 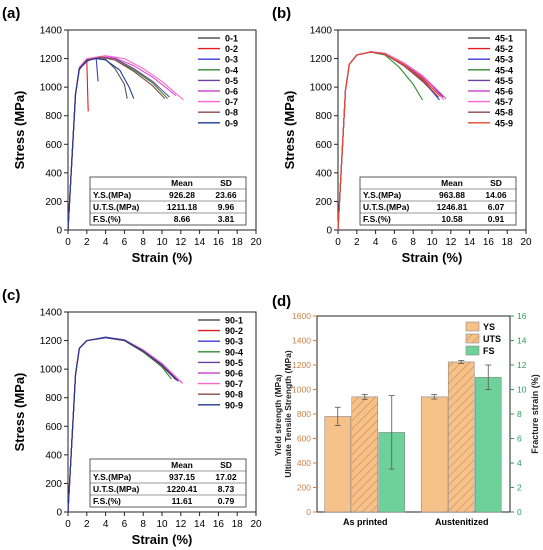 What do you see at coordinates (308, 512) in the screenshot?
I see `left-y-tick-label: 0` at bounding box center [308, 512].